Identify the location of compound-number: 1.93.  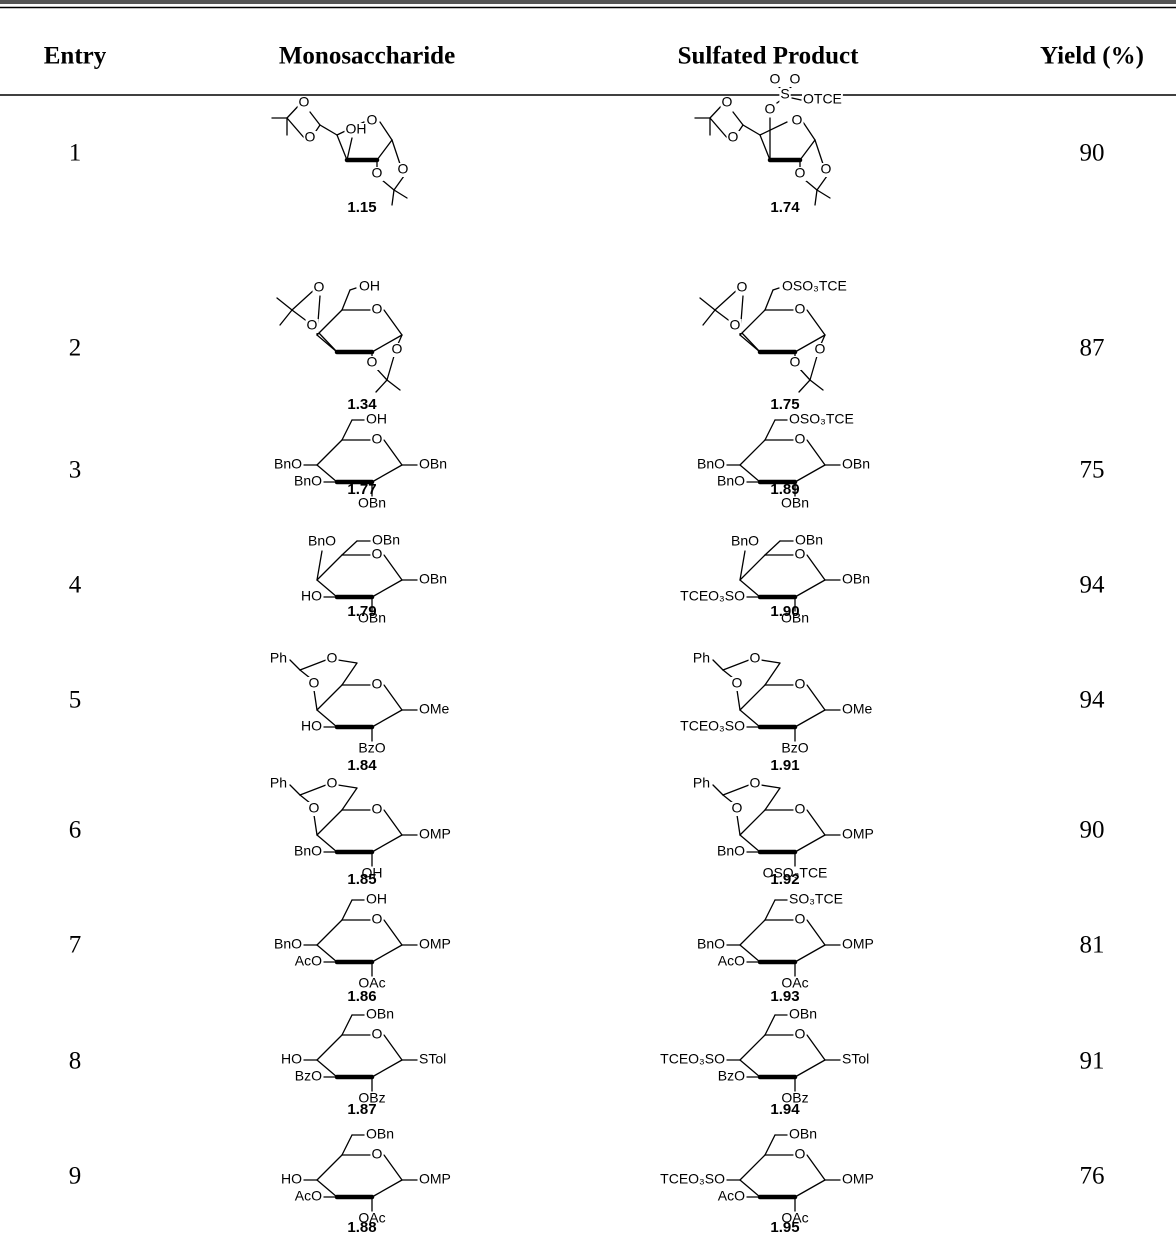
(784, 996).